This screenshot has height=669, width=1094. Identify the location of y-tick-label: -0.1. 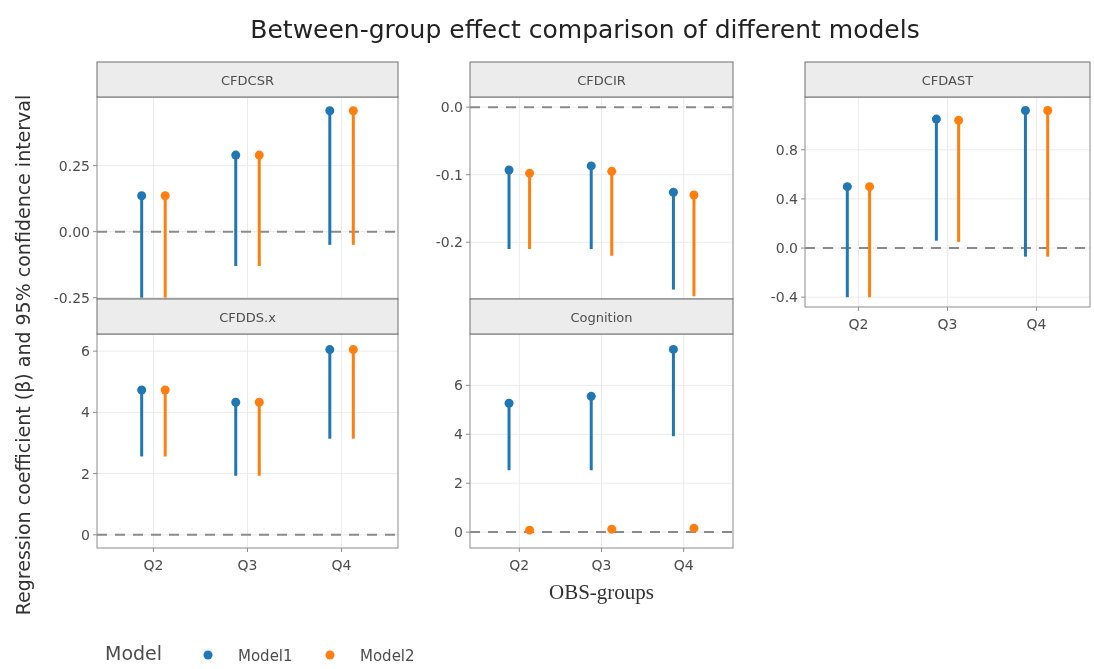
(449, 174).